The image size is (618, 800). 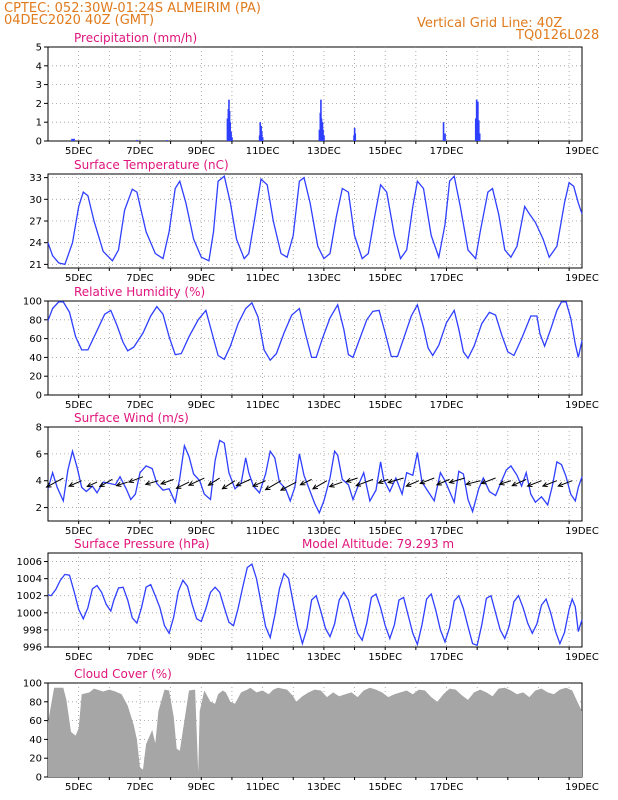 What do you see at coordinates (35, 243) in the screenshot?
I see `y-tick-label: 24` at bounding box center [35, 243].